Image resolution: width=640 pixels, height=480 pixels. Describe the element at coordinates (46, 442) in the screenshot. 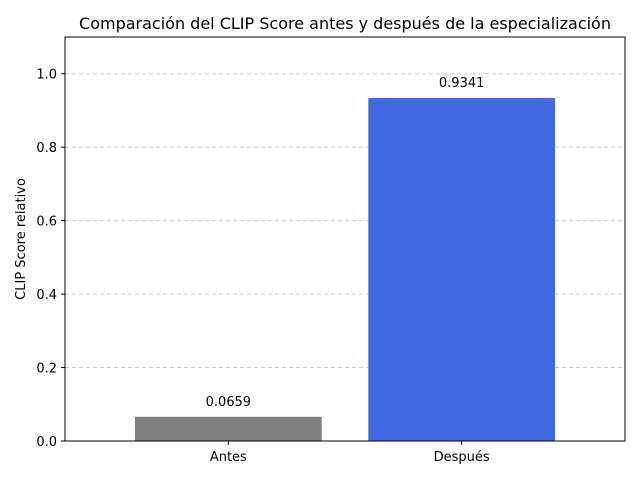

I see `y-tick-label: 0.0` at that location.